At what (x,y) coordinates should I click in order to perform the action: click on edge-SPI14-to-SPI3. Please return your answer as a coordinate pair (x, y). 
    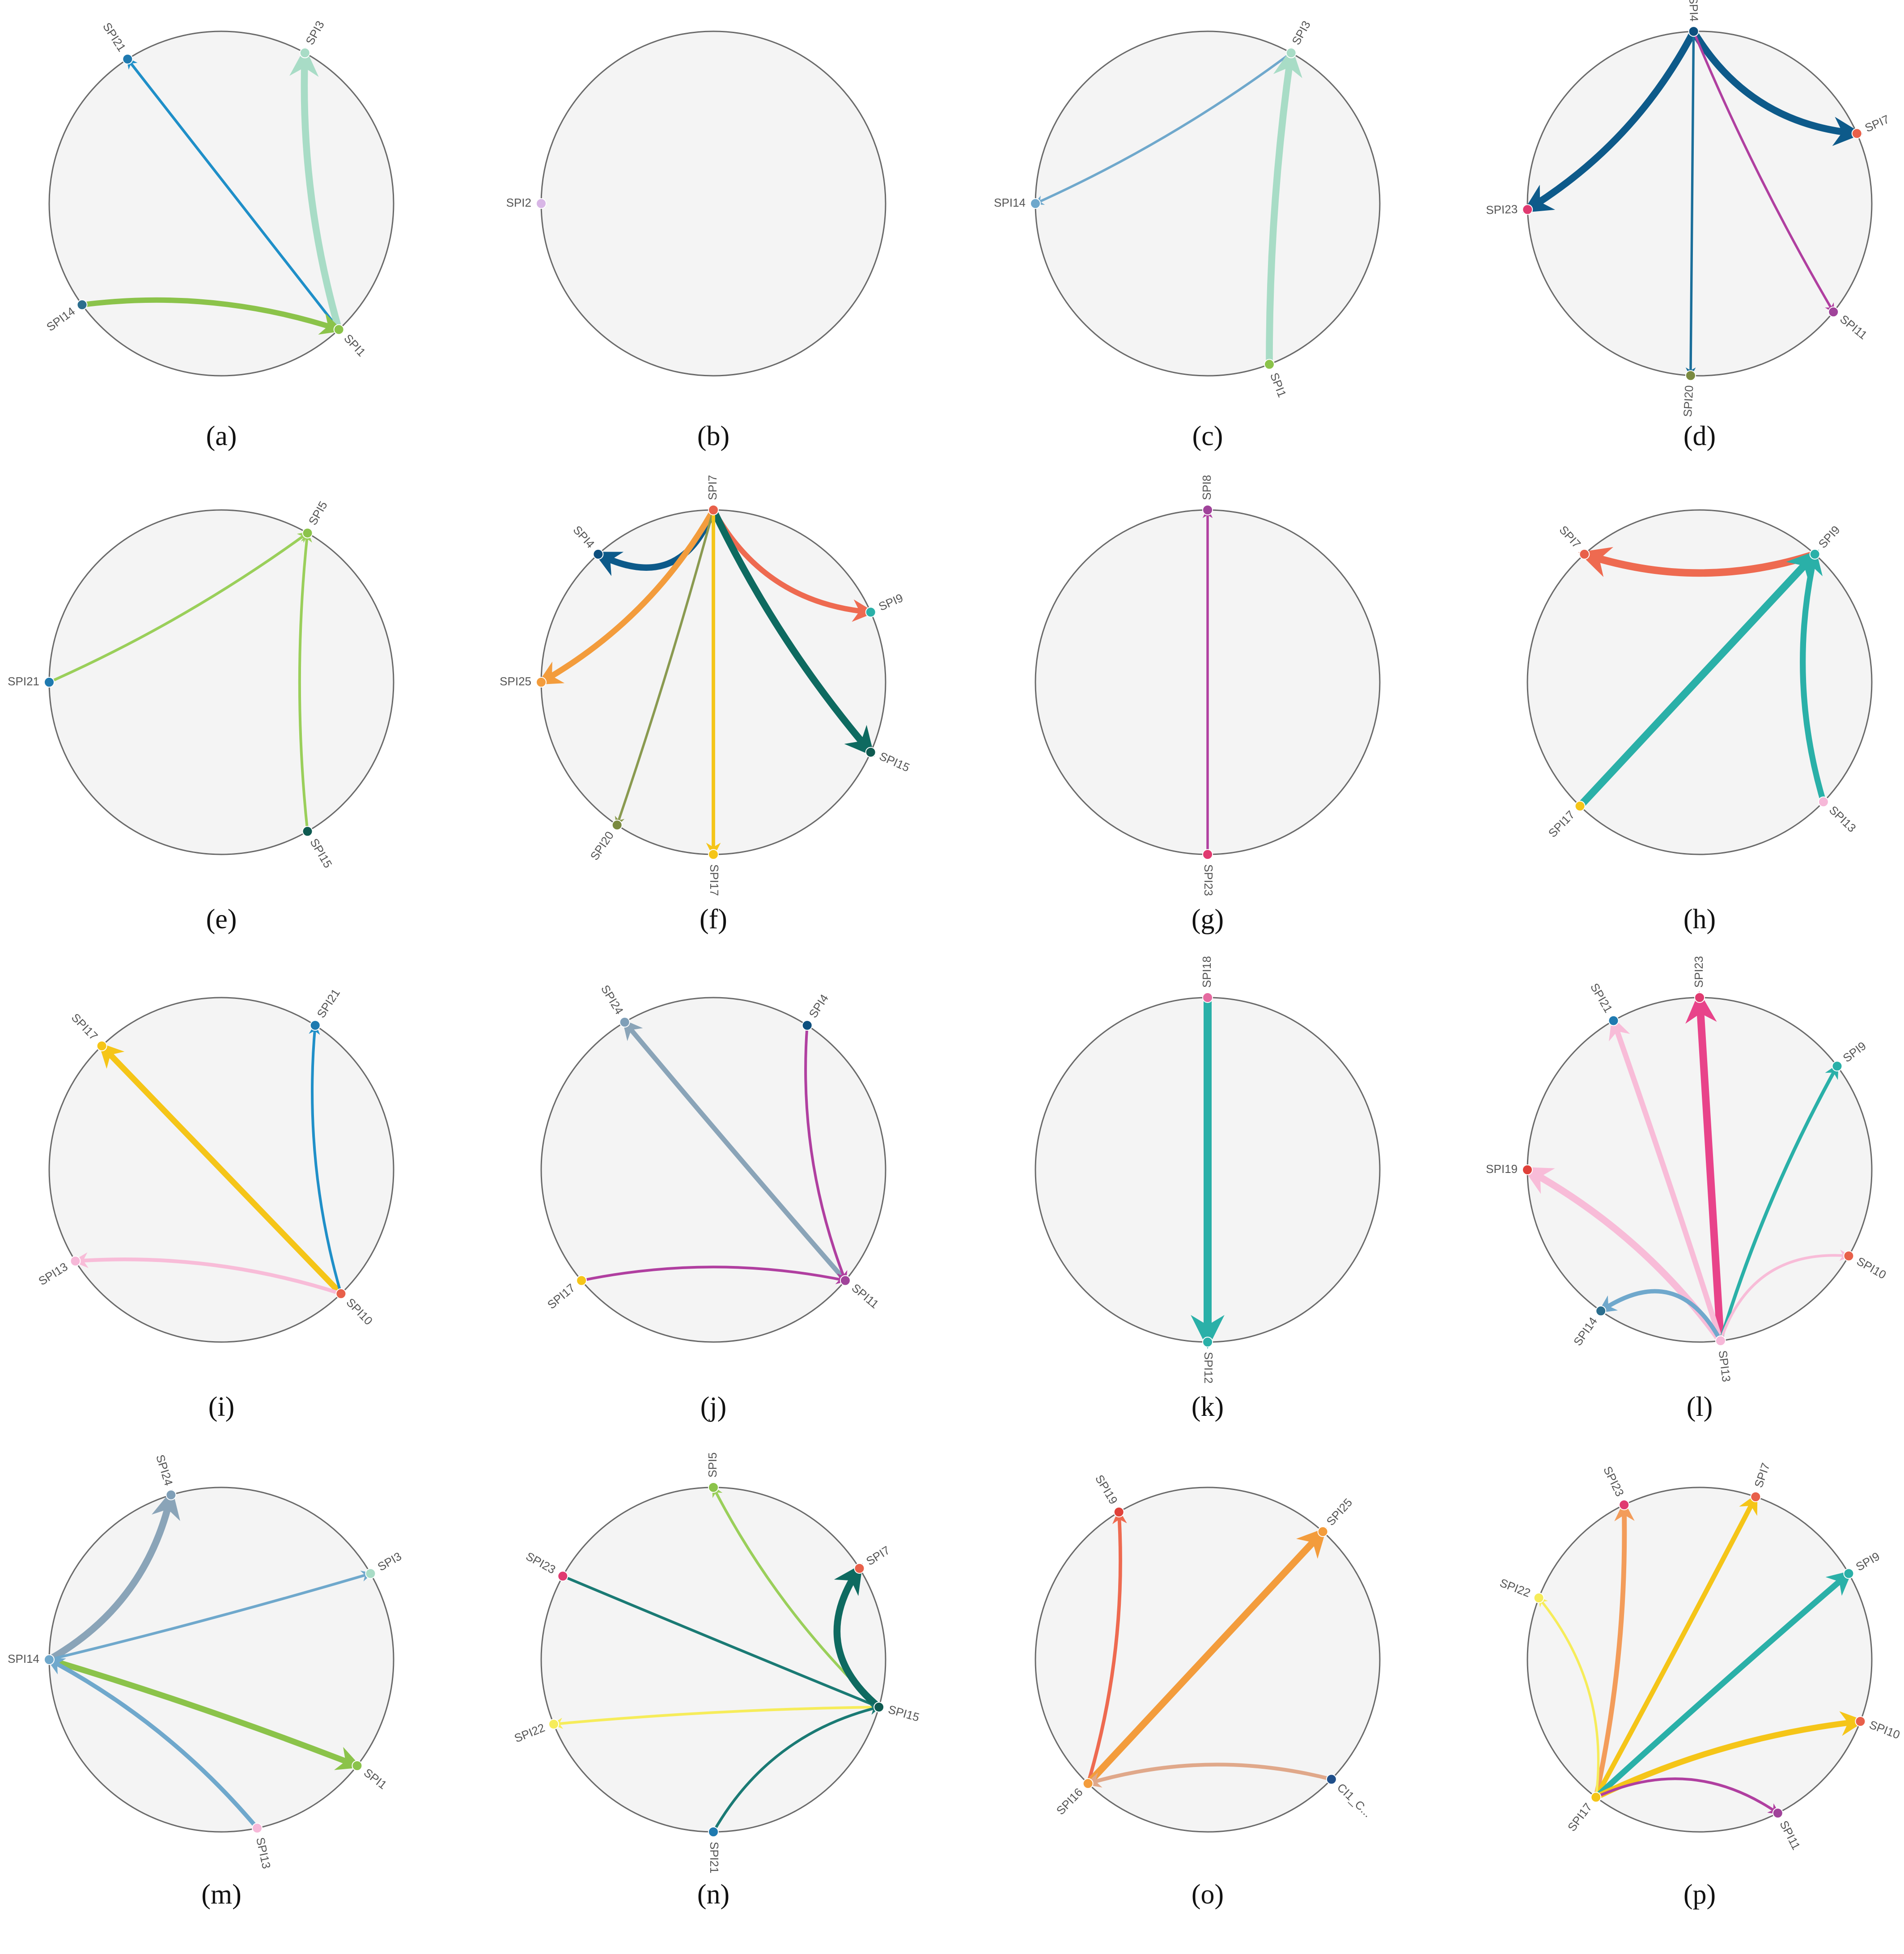
    Looking at the image, I should click on (210, 1616).